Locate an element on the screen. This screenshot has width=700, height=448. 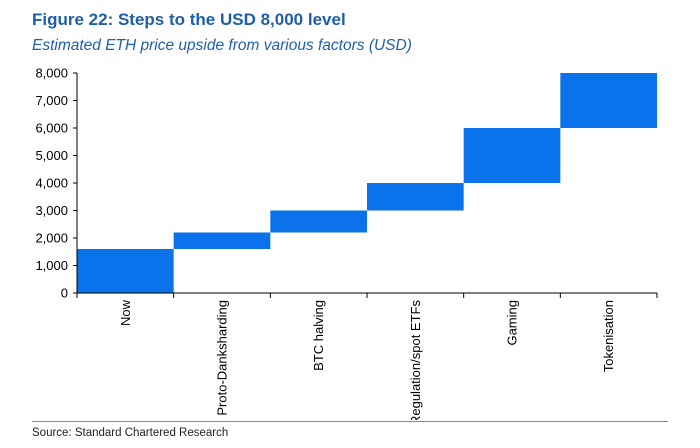
bar-proto-danksharding is located at coordinates (222, 240).